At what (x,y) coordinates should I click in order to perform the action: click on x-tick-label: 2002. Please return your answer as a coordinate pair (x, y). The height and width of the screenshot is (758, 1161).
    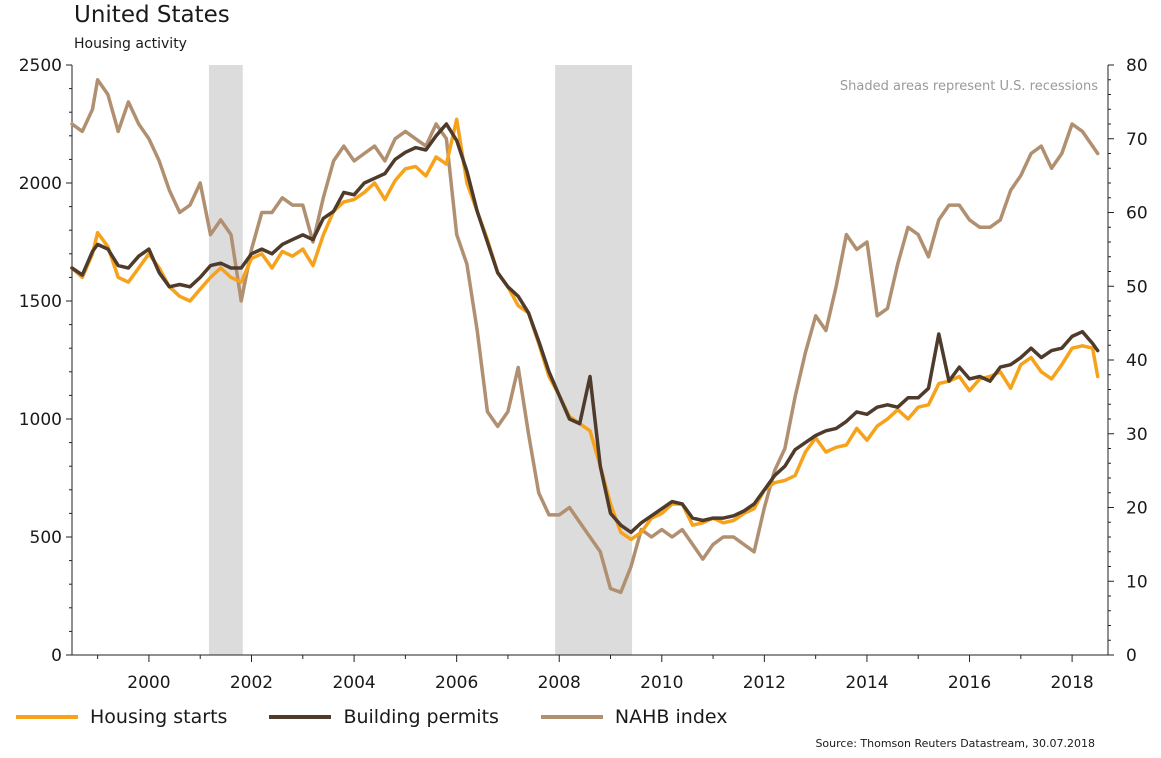
    Looking at the image, I should click on (251, 683).